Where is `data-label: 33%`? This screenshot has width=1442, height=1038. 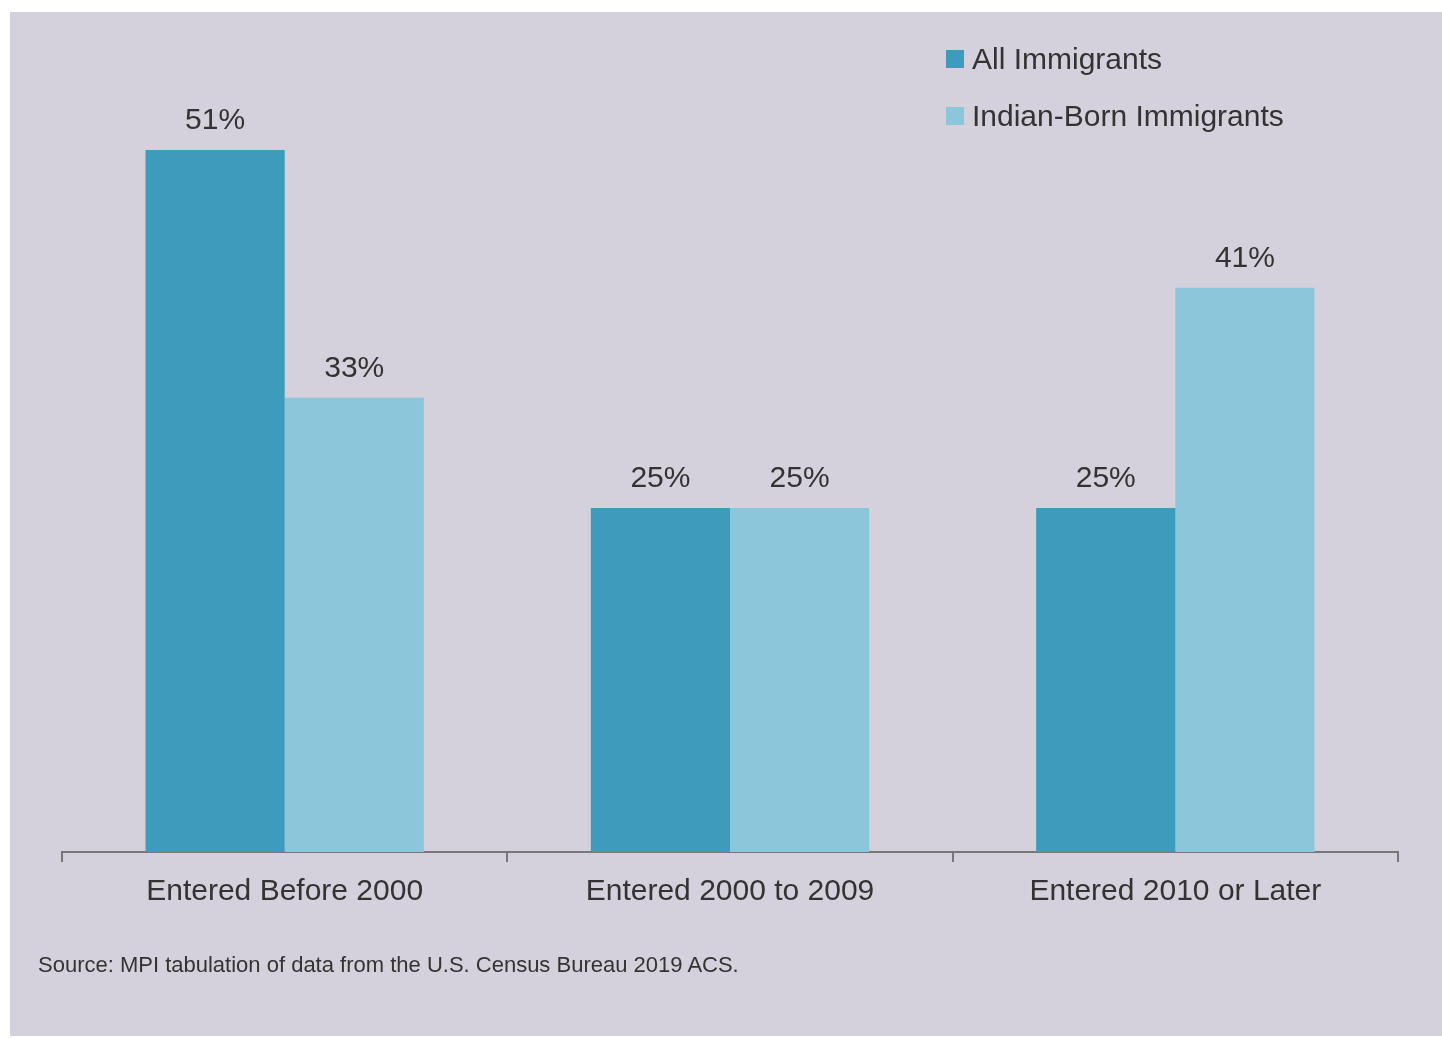 data-label: 33% is located at coordinates (354, 367).